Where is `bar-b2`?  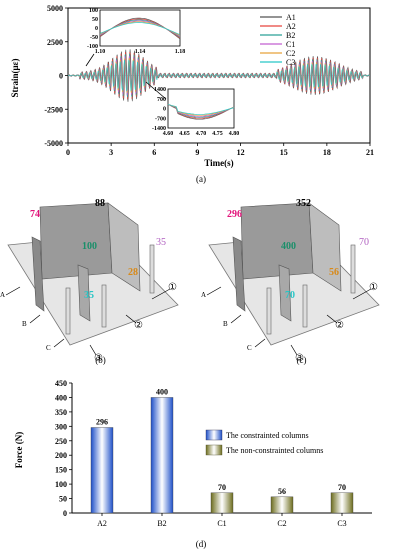
bar-b2 is located at coordinates (162, 455).